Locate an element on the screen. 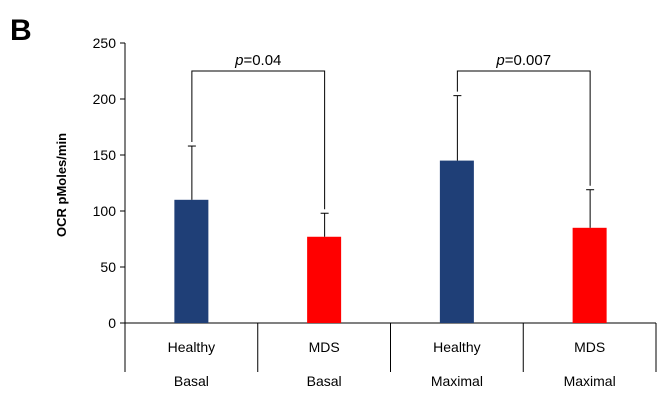  y-tick-label: 50 is located at coordinates (108, 267).